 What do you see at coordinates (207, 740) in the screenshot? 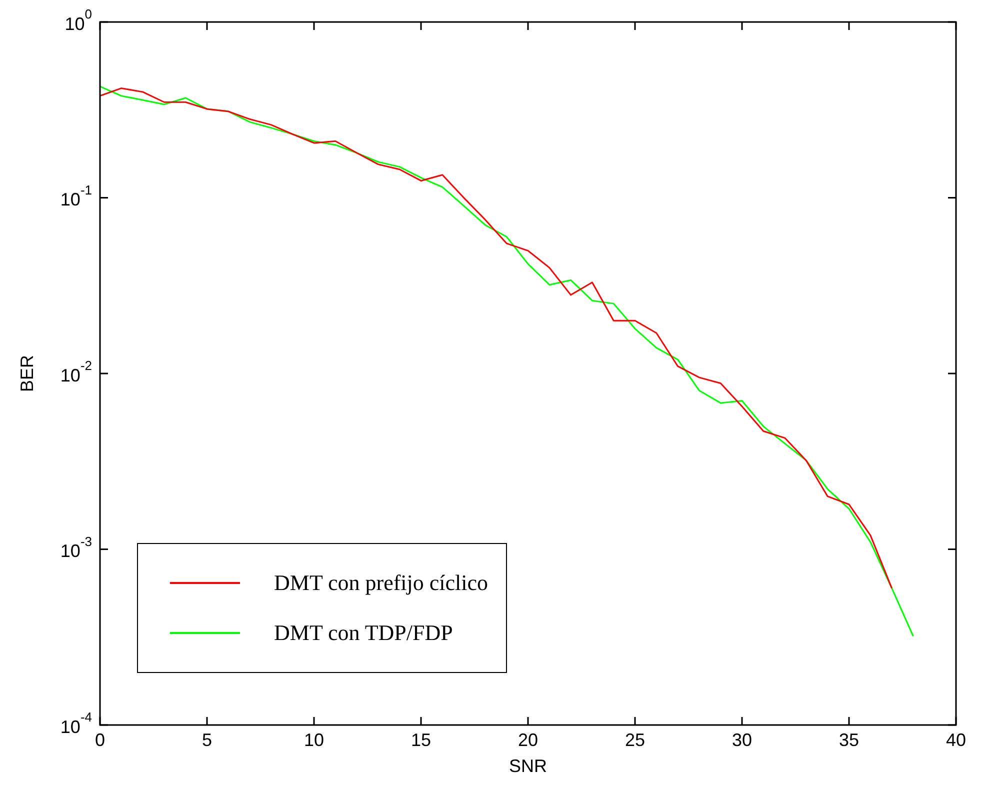
I see `x-tick-label: 5` at bounding box center [207, 740].